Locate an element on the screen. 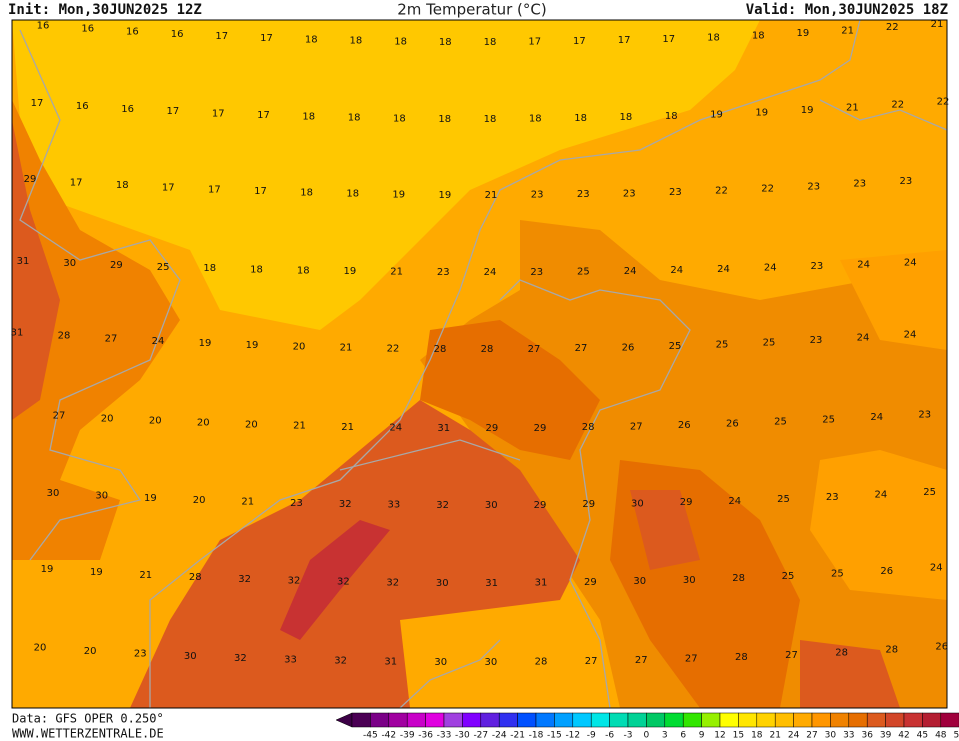 This screenshot has height=741, width=959. colorbar-tick: -24 is located at coordinates (499, 736).